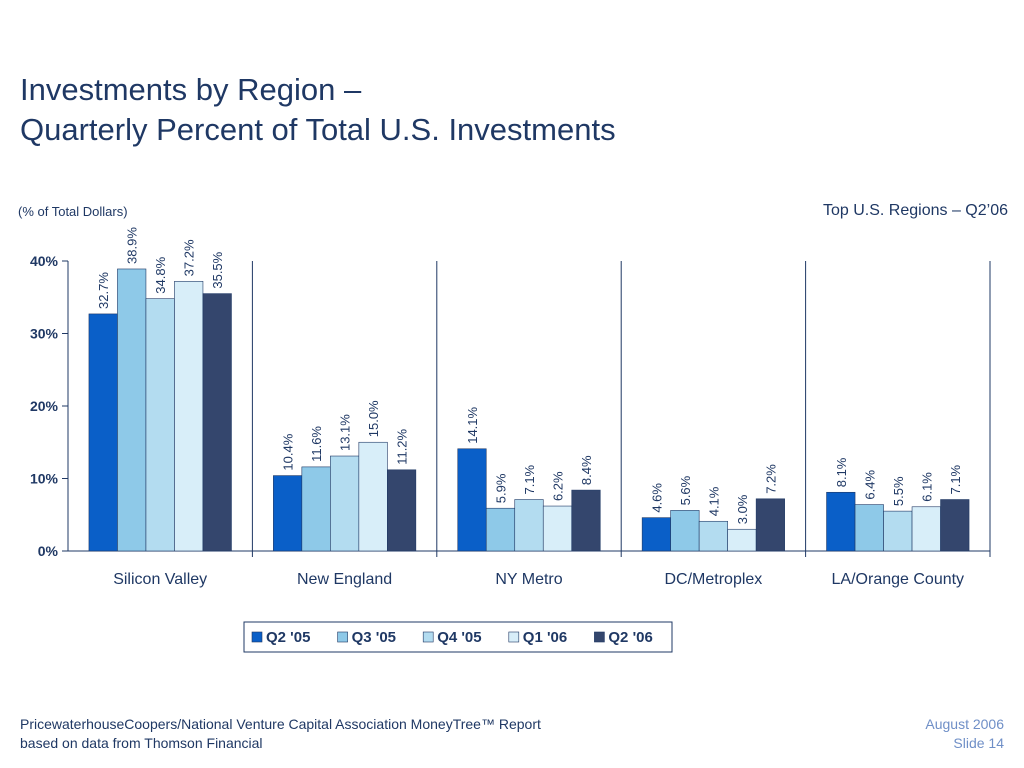 The width and height of the screenshot is (1024, 768). Describe the element at coordinates (898, 579) in the screenshot. I see `category-label: LA/Orange County` at that location.